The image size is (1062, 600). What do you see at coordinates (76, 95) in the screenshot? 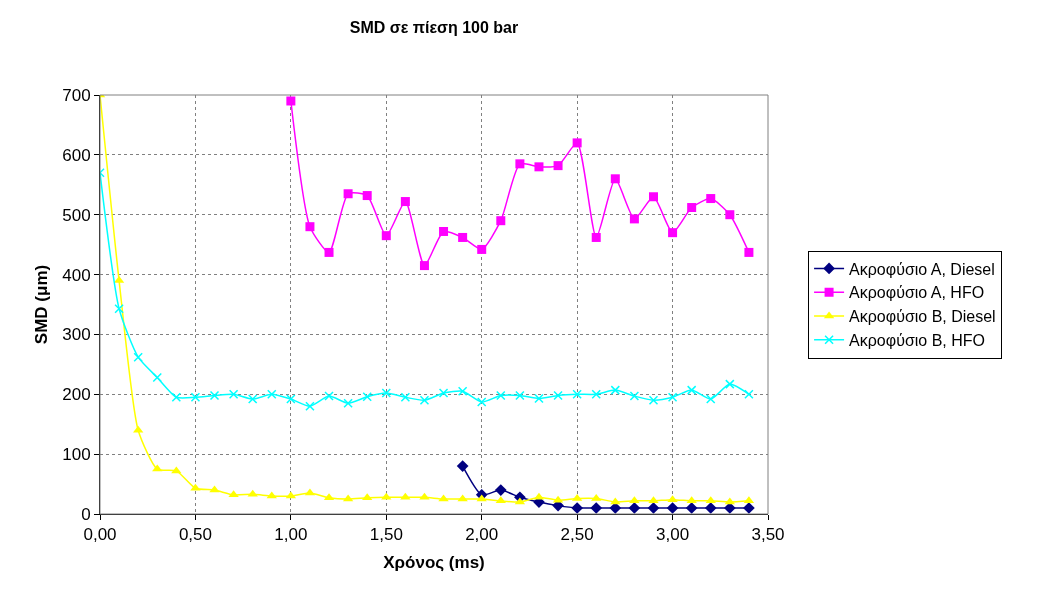
I see `y-tick-label: 700` at bounding box center [76, 95].